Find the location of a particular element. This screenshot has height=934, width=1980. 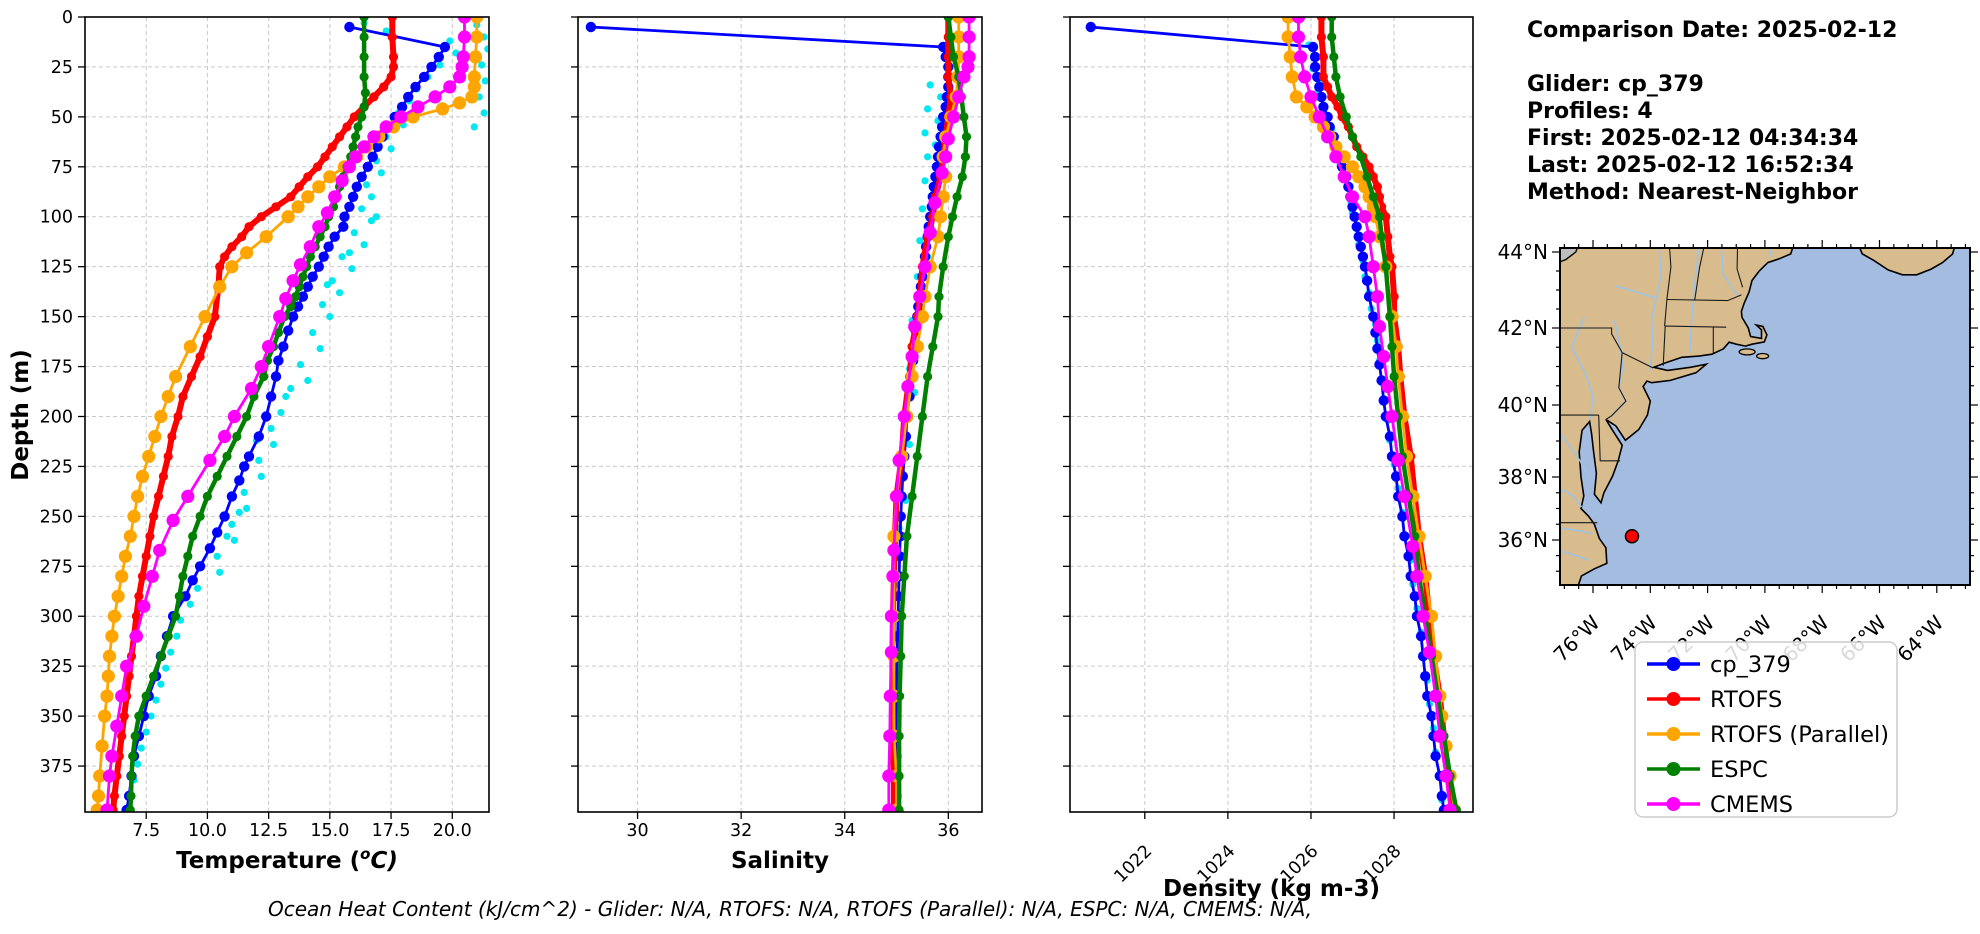

last-profile-time-text: Last: 2025-02-12 16:52:34 is located at coordinates (1690, 165).